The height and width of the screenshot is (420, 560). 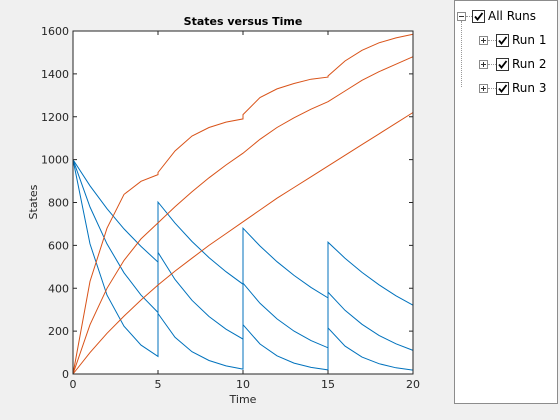 What do you see at coordinates (73, 384) in the screenshot?
I see `x-tick-label: 0` at bounding box center [73, 384].